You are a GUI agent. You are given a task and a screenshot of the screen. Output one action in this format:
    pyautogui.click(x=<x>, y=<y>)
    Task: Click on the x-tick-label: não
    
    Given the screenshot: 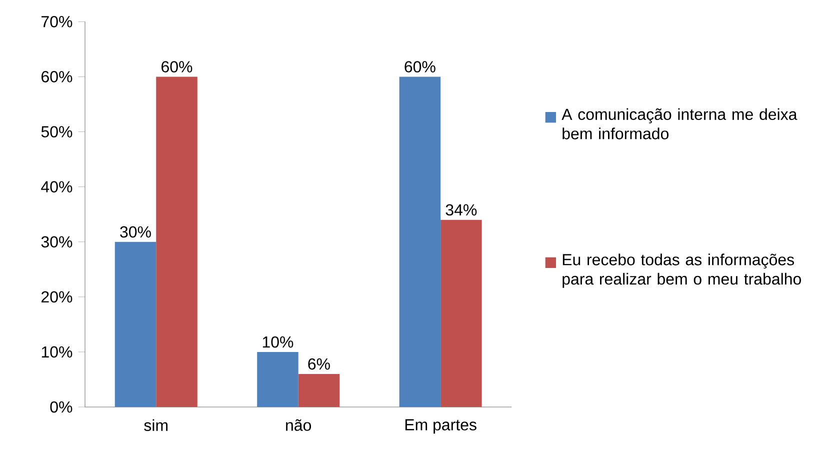 What is the action you would take?
    pyautogui.click(x=298, y=425)
    